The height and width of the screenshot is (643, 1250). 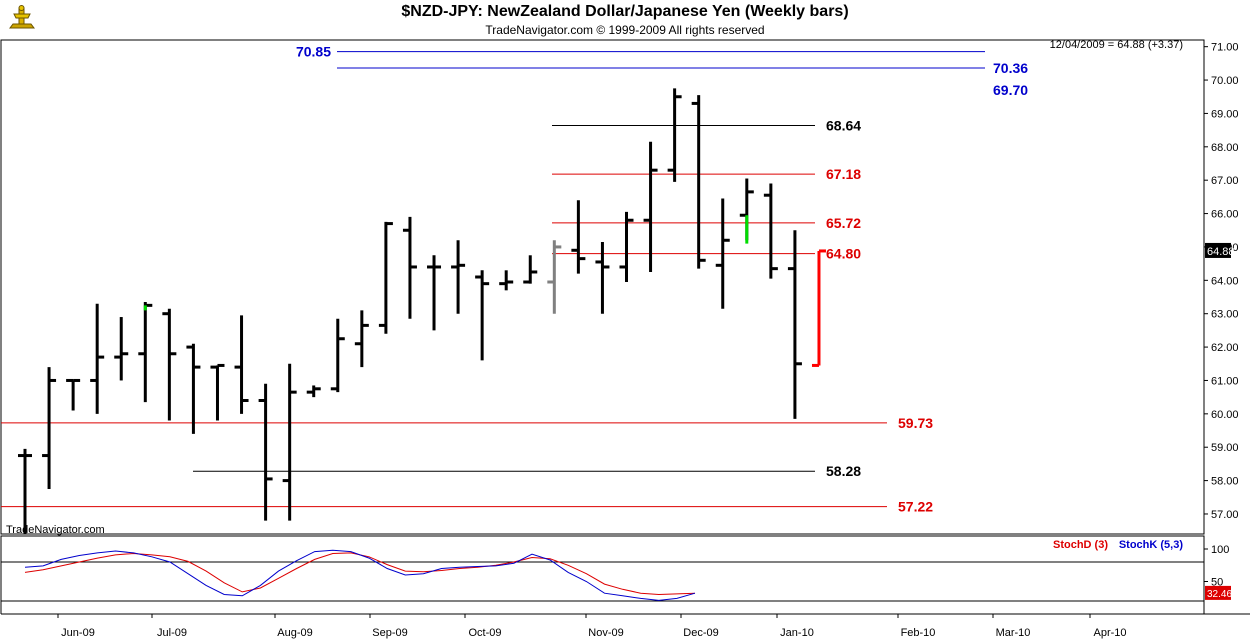 I want to click on price-y-tick-label: 62.00, so click(x=1225, y=348).